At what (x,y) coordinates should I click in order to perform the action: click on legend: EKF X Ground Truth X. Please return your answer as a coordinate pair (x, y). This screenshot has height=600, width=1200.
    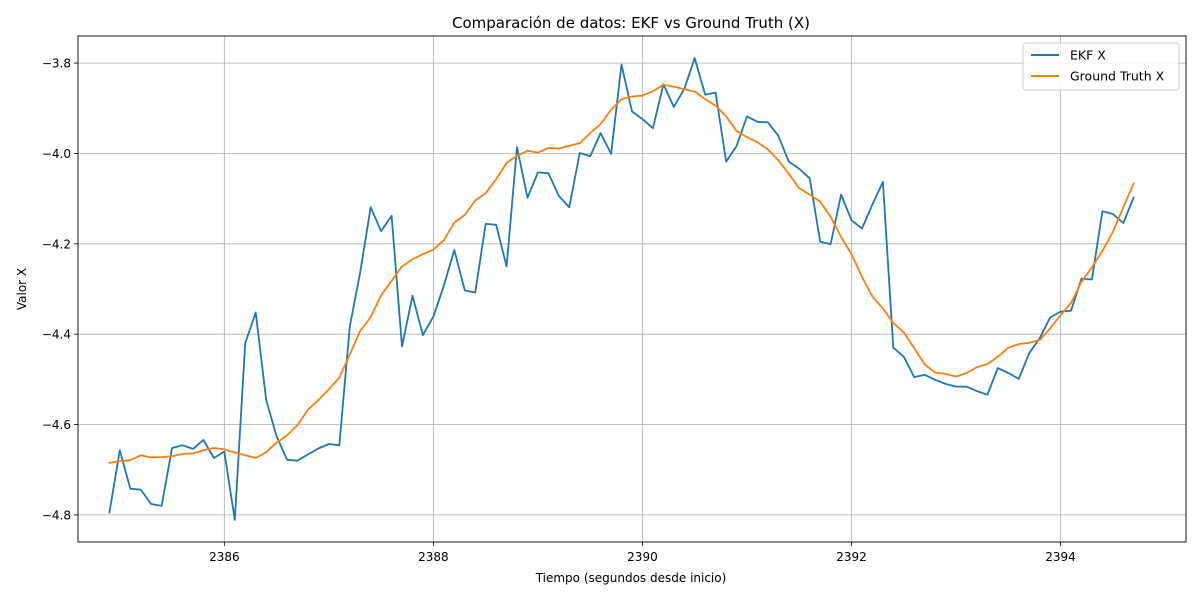
    Looking at the image, I should click on (1101, 66).